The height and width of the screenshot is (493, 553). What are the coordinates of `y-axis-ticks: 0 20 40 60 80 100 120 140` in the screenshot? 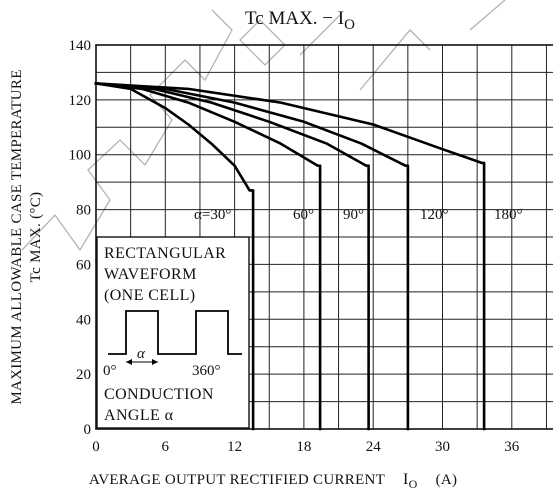 It's located at (80, 238).